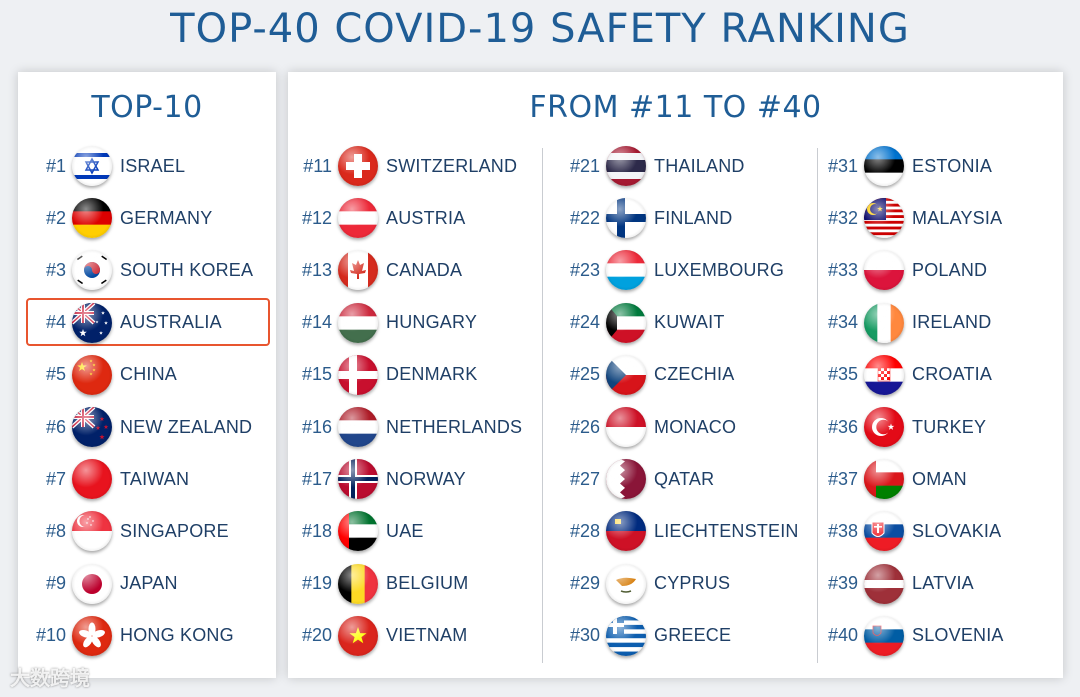 The height and width of the screenshot is (697, 1080). What do you see at coordinates (55, 269) in the screenshot?
I see `rank-number: #3` at bounding box center [55, 269].